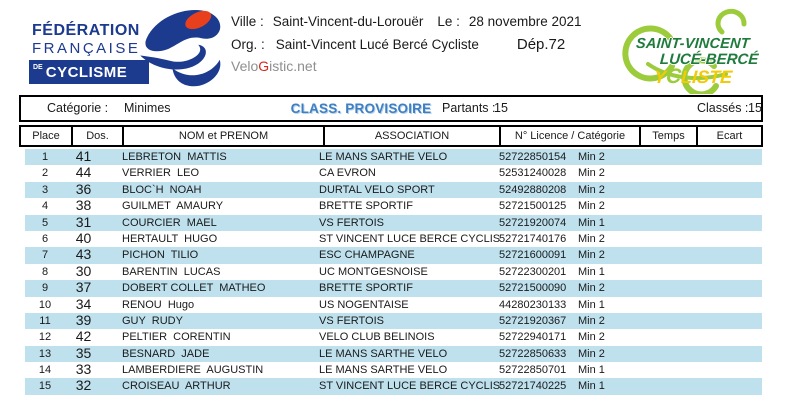  Describe the element at coordinates (83, 221) in the screenshot. I see `cell-dos: 31` at that location.